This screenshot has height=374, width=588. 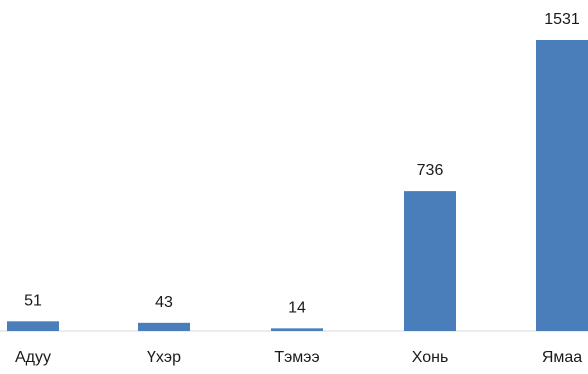 I want to click on category-label-1: Адуу, so click(x=33, y=357).